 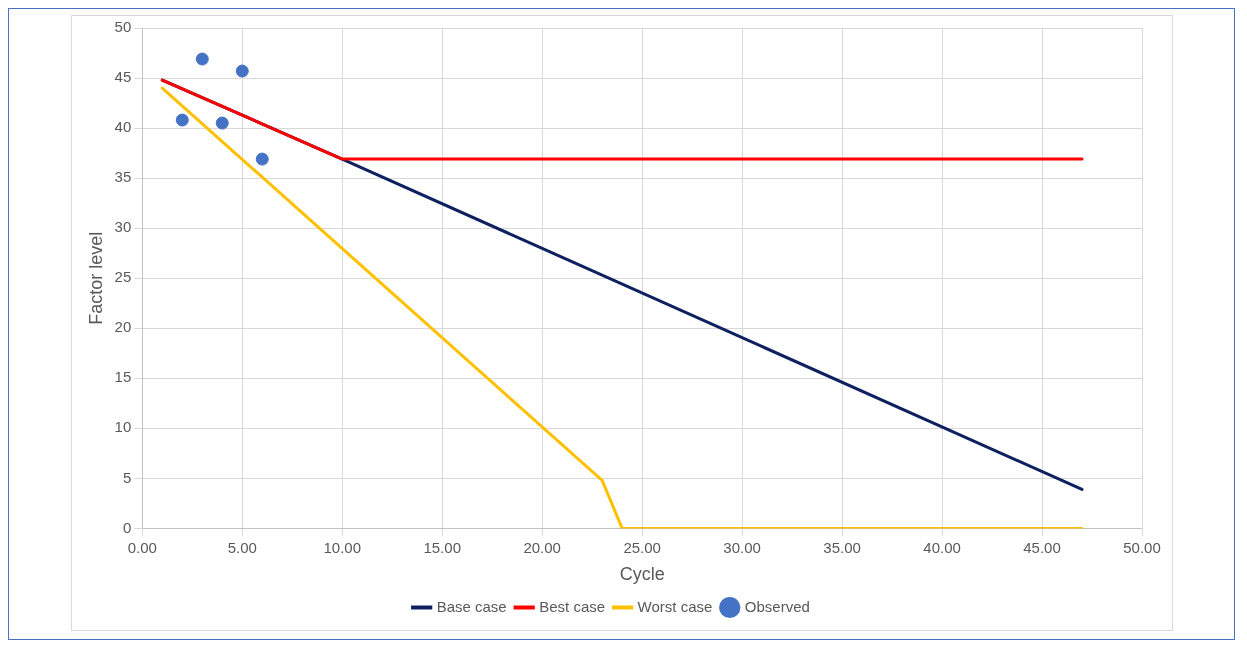 I want to click on x-tick-label: 50.00, so click(x=1142, y=547).